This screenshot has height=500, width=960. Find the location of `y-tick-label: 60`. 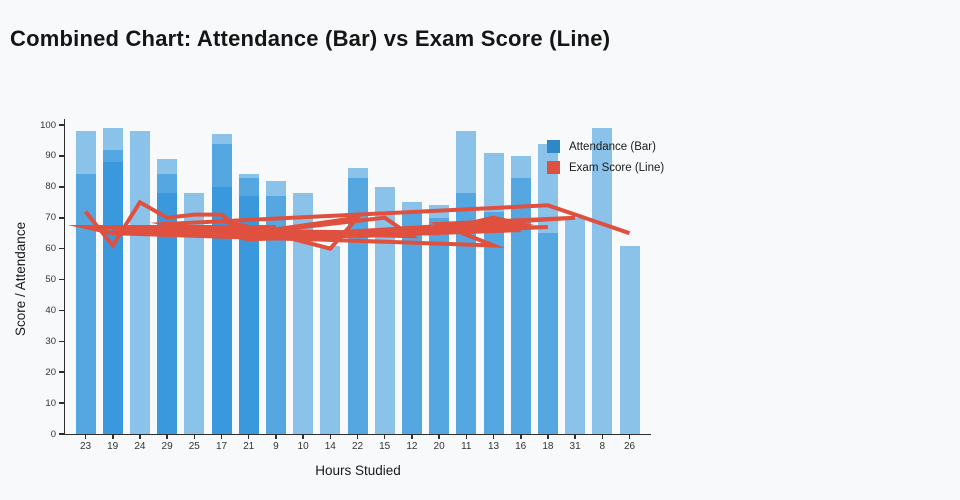

y-tick-label: 60 is located at coordinates (50, 249).